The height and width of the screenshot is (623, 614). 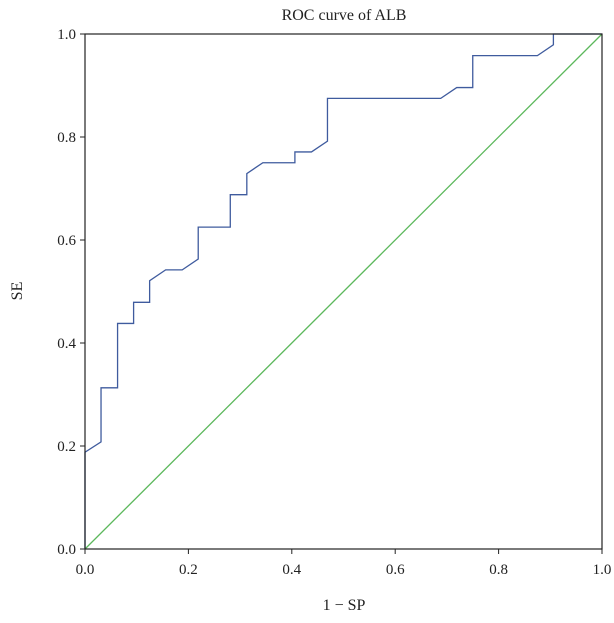 What do you see at coordinates (291, 570) in the screenshot?
I see `x-tick-label: 0.4` at bounding box center [291, 570].